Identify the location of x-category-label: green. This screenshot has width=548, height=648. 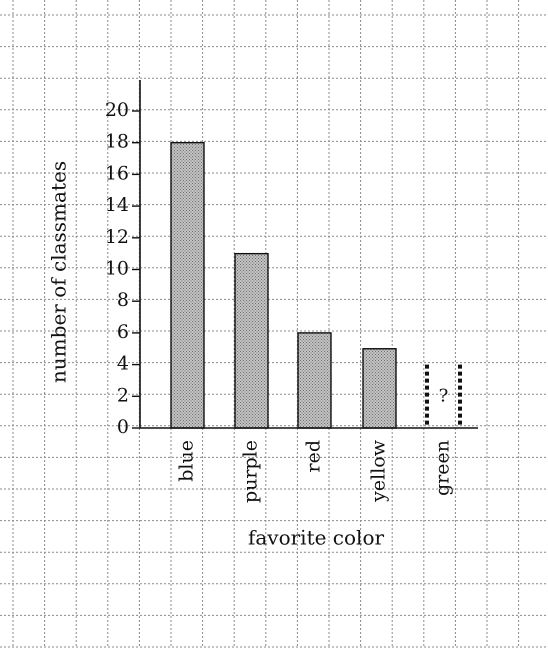
(443, 468).